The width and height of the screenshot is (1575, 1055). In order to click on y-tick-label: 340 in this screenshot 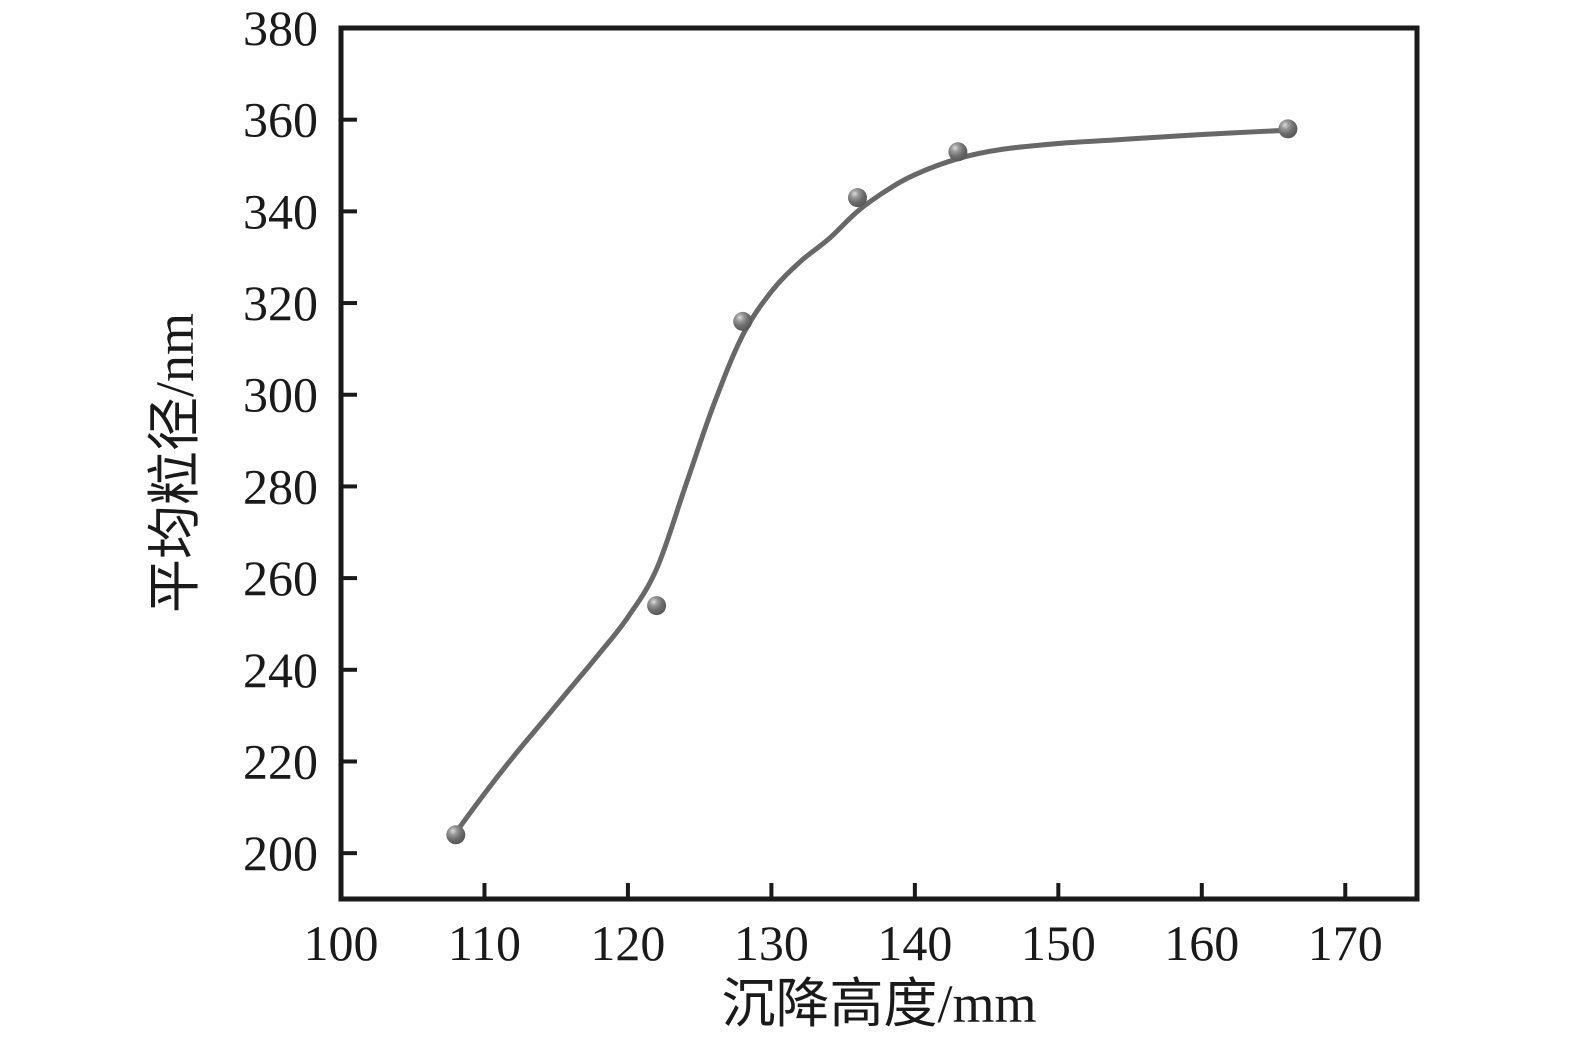, I will do `click(280, 211)`.